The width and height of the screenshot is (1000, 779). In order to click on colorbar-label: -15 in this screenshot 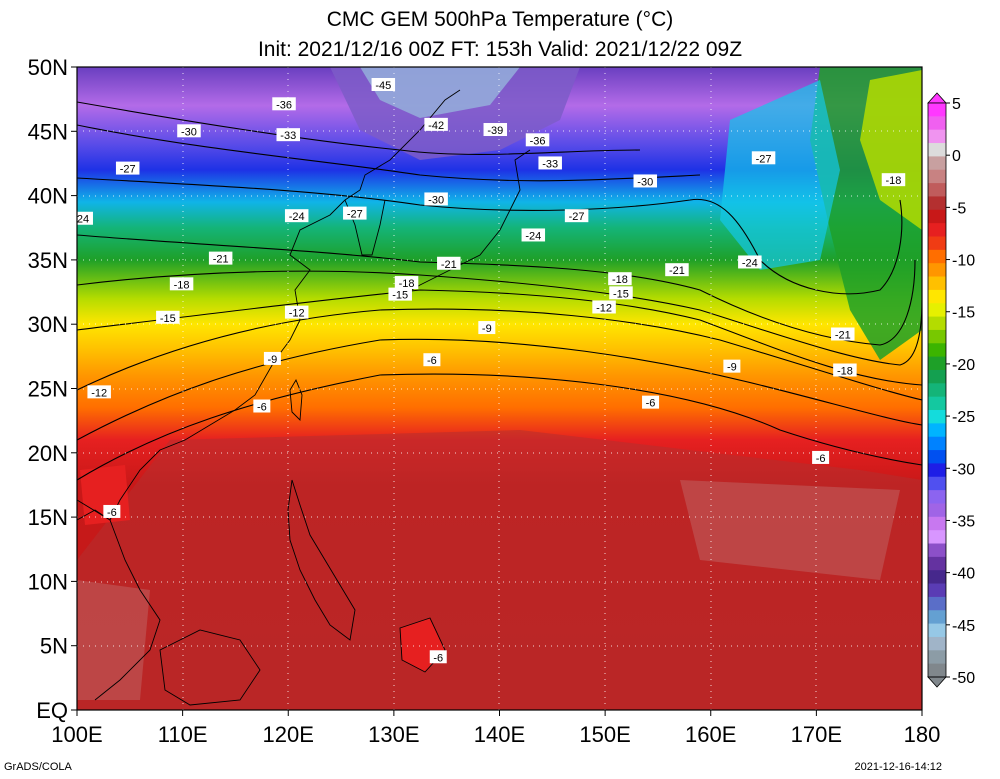, I will do `click(963, 313)`.